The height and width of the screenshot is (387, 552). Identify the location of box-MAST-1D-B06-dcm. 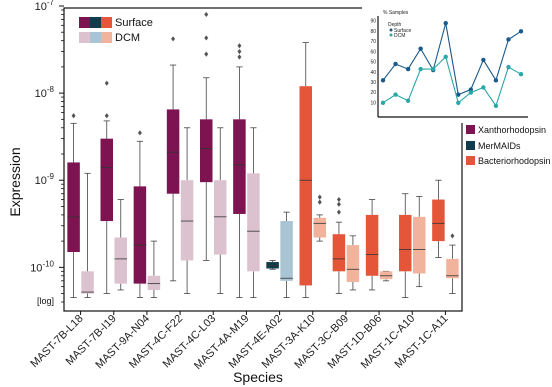
(386, 276).